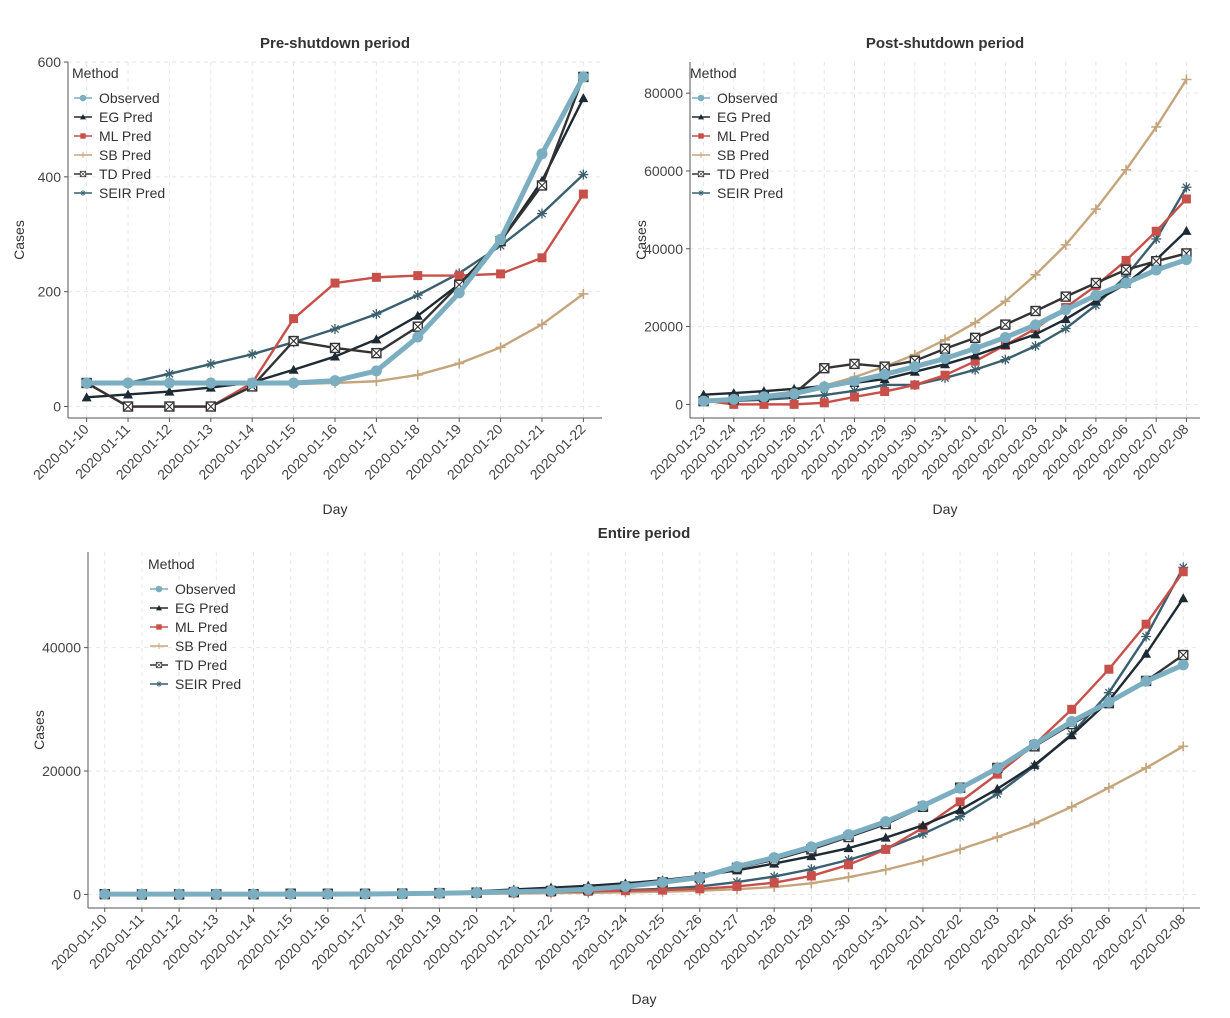  I want to click on legend-label: EG Pred, so click(202, 608).